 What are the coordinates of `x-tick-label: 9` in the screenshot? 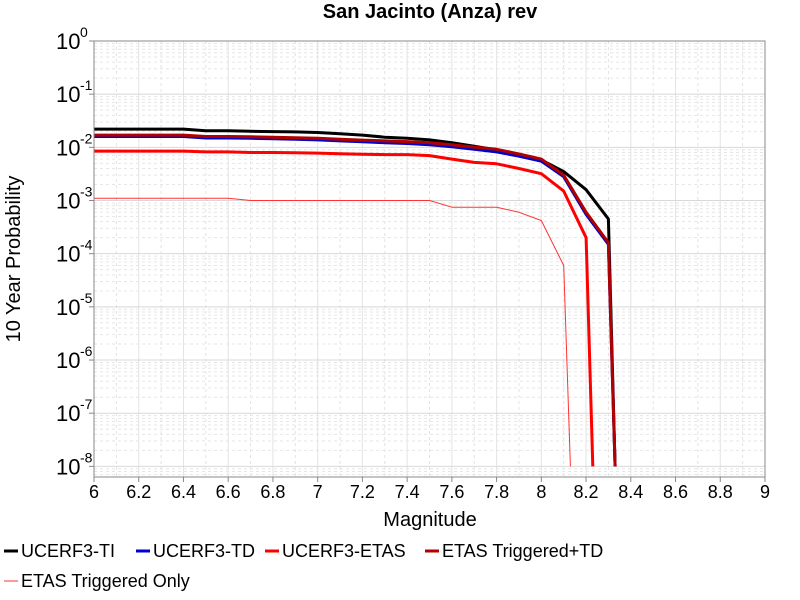 It's located at (765, 492).